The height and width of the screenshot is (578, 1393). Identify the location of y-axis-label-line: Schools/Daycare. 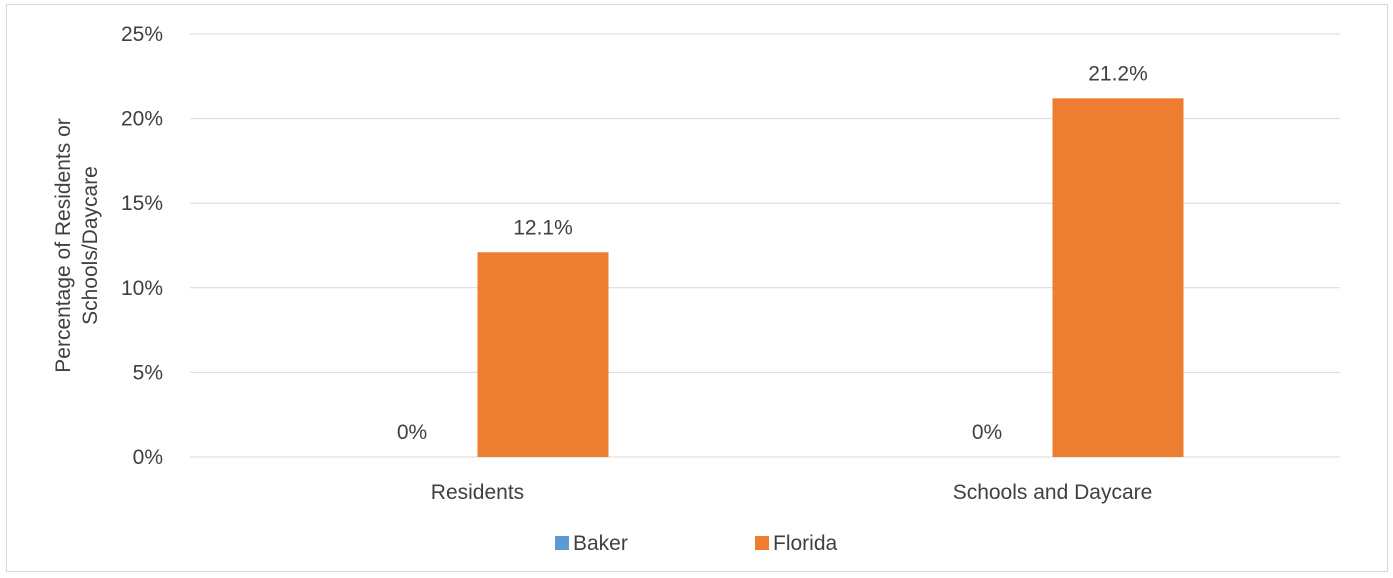
(90, 245).